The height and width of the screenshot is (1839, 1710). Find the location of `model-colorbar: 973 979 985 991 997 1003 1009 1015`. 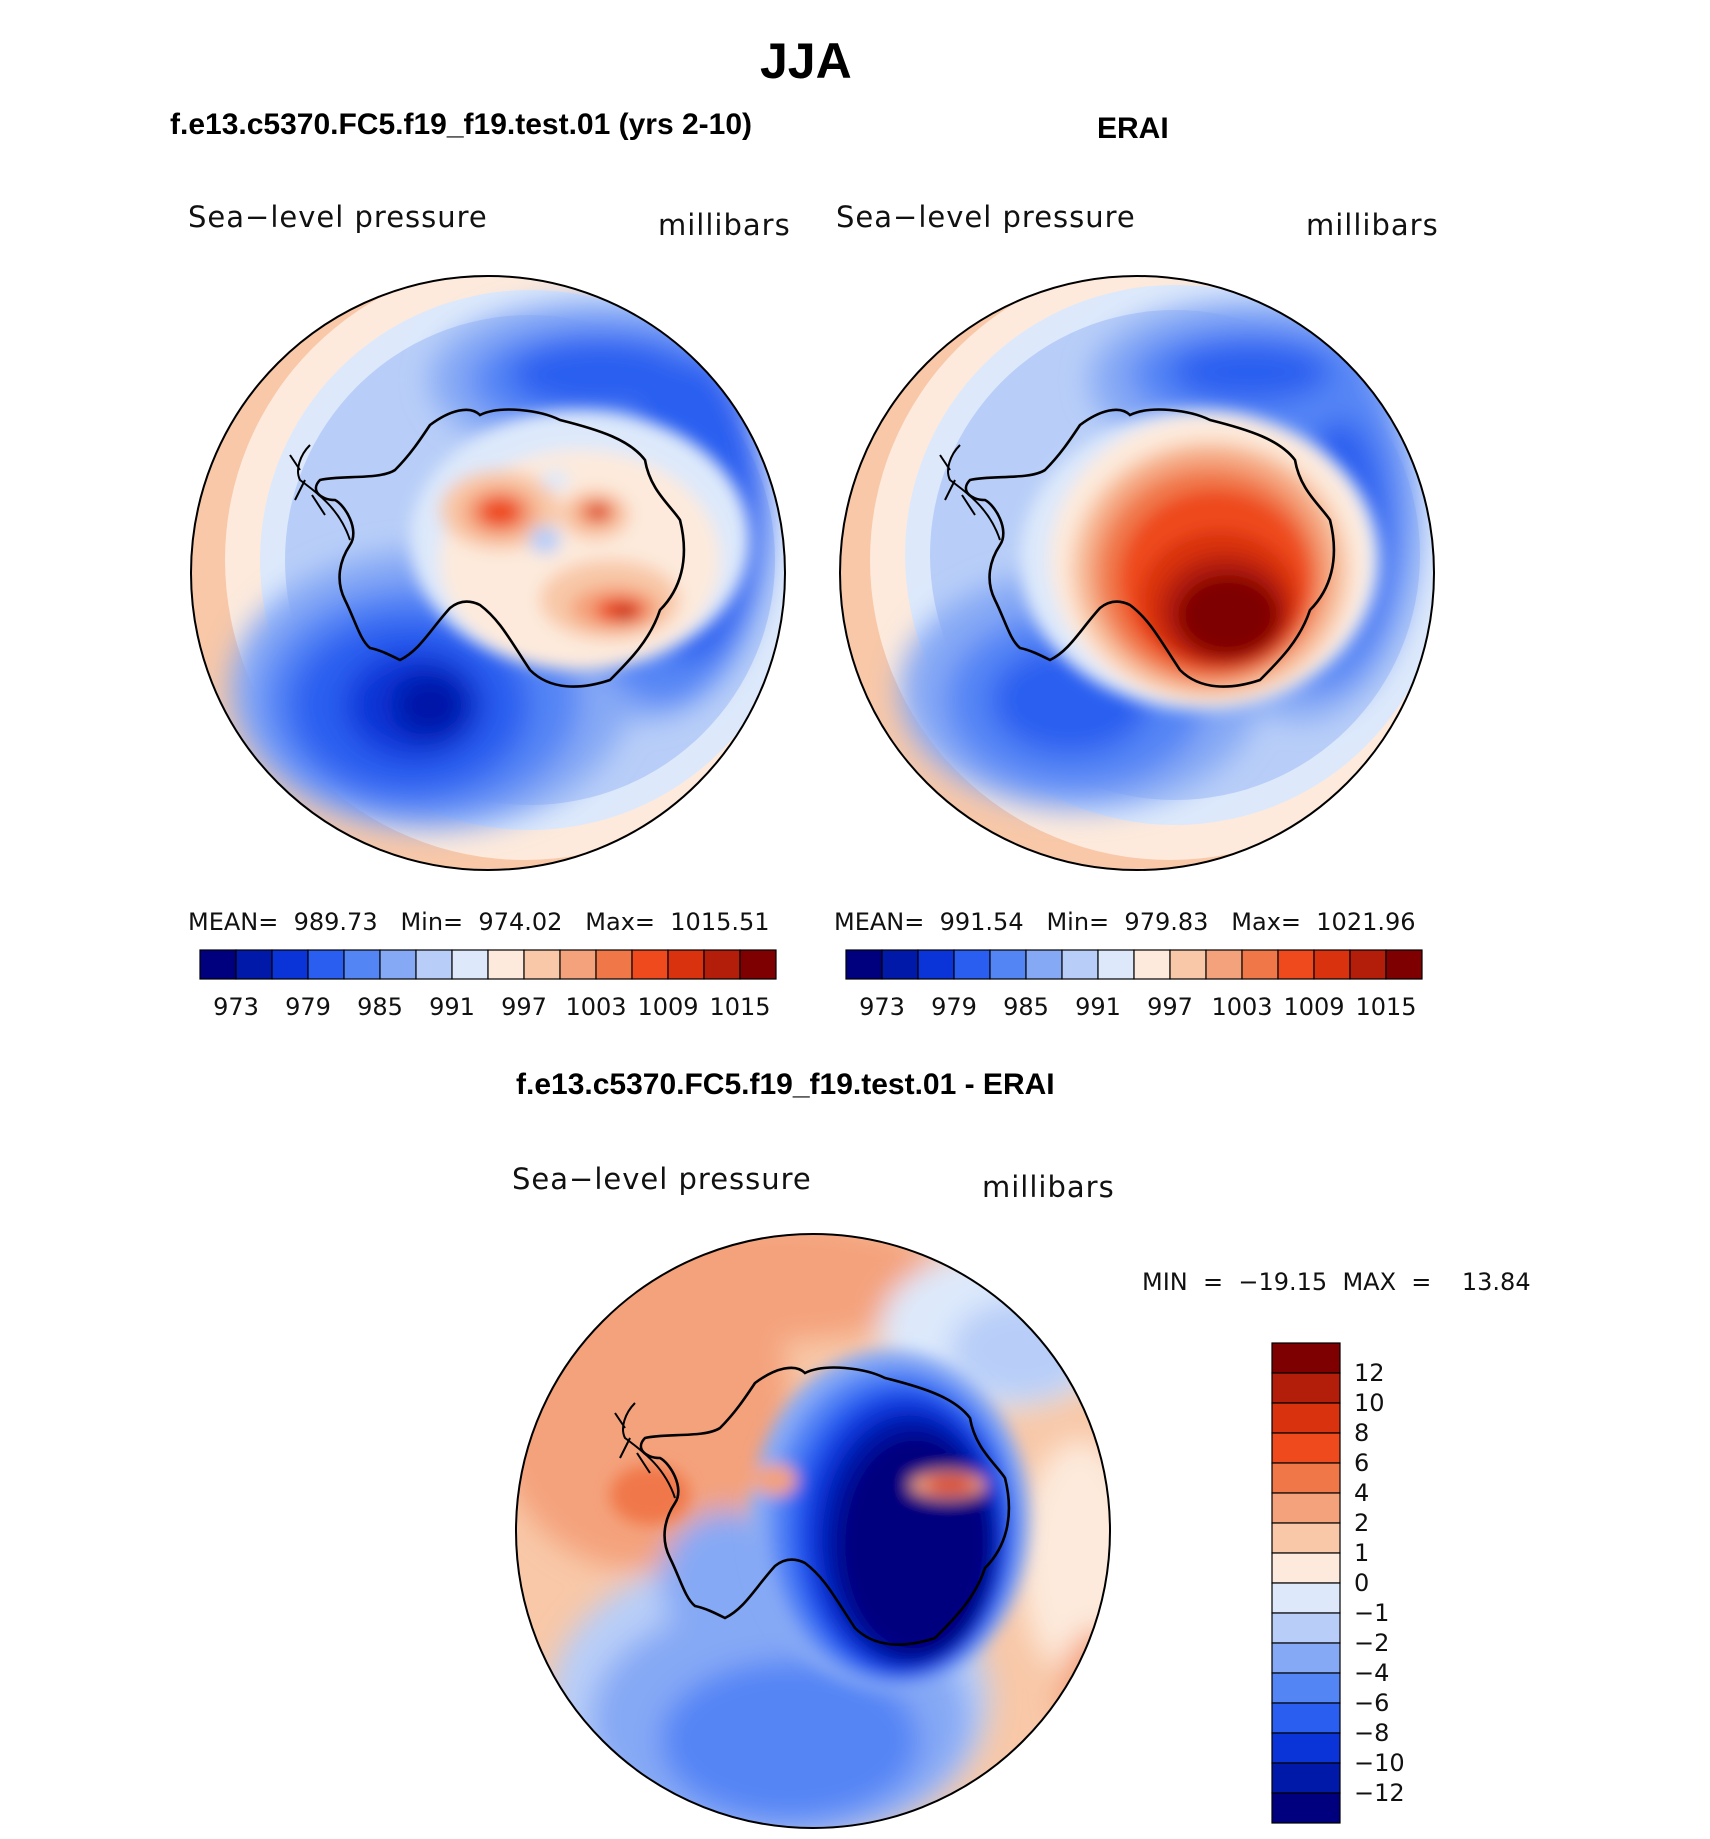

model-colorbar: 973 979 985 991 997 1003 1009 1015 is located at coordinates (488, 985).